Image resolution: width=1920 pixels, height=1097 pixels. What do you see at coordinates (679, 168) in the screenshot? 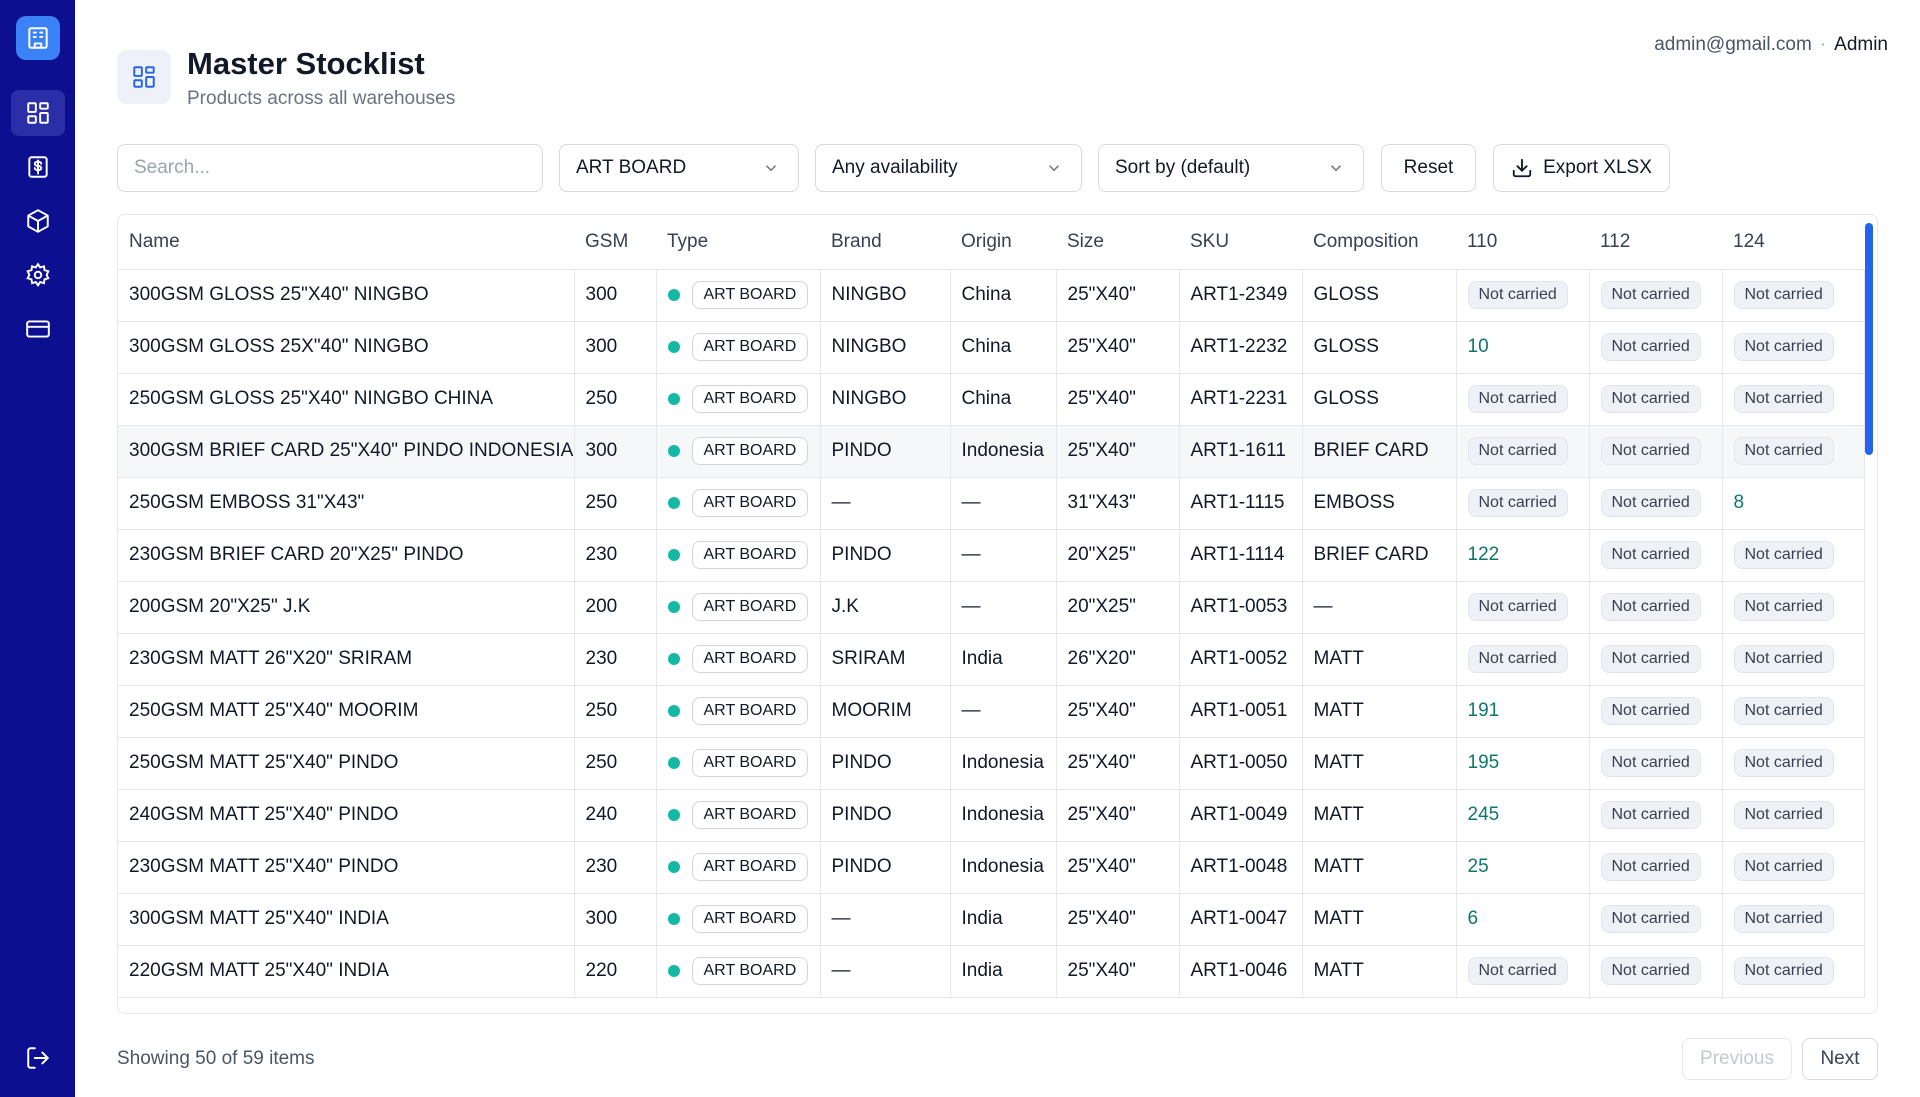
I see `type-filter-select: ART BOARD` at bounding box center [679, 168].